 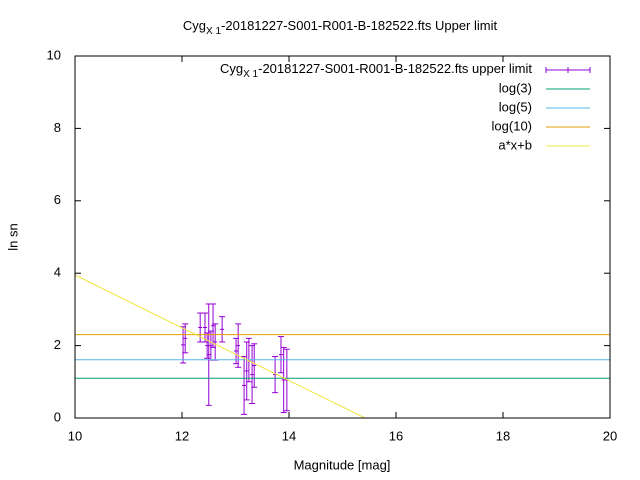 I want to click on legend-label-part: Cyg, so click(x=231, y=68).